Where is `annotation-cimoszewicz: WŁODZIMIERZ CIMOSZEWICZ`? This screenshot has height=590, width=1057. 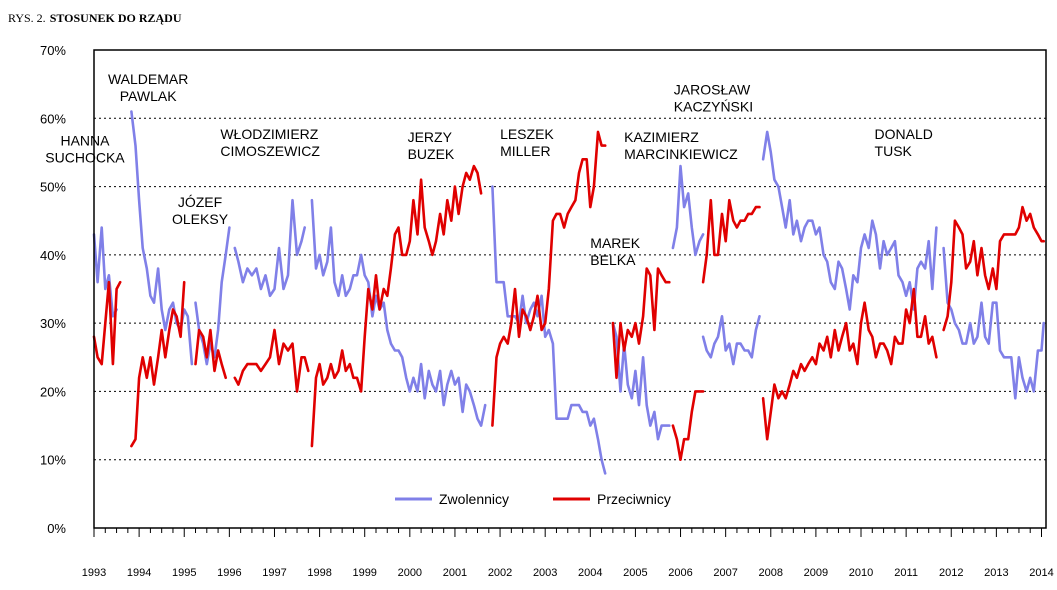 annotation-cimoszewicz: WŁODZIMIERZ CIMOSZEWICZ is located at coordinates (270, 142).